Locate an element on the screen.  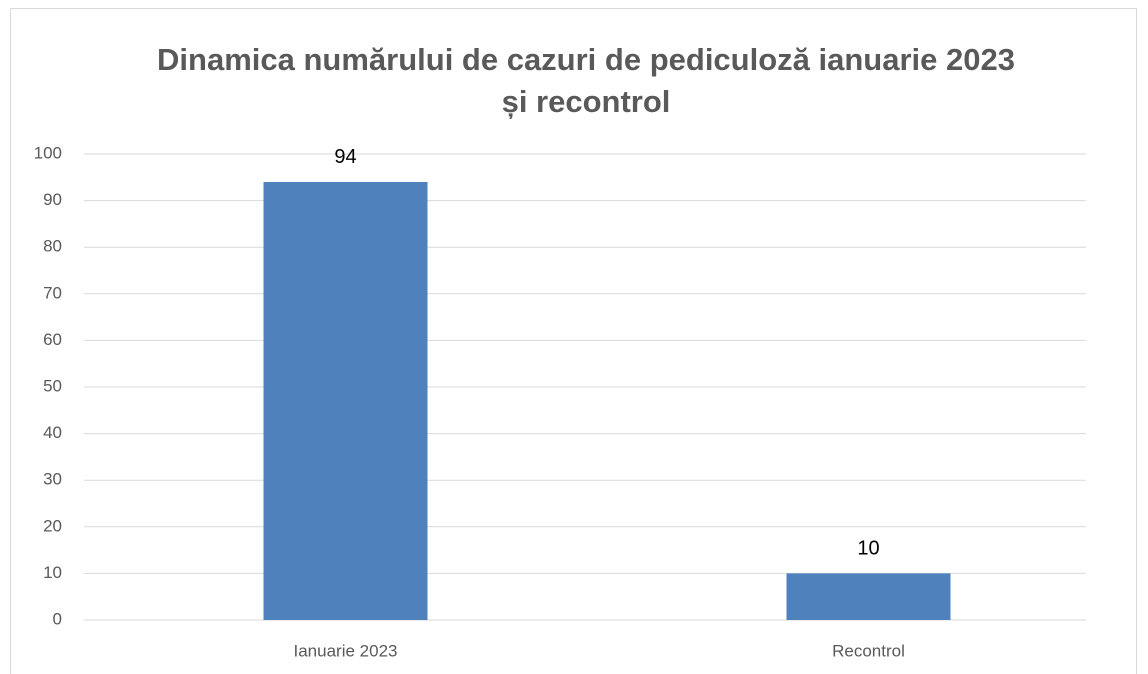
y-tick-label: 0 is located at coordinates (57, 618).